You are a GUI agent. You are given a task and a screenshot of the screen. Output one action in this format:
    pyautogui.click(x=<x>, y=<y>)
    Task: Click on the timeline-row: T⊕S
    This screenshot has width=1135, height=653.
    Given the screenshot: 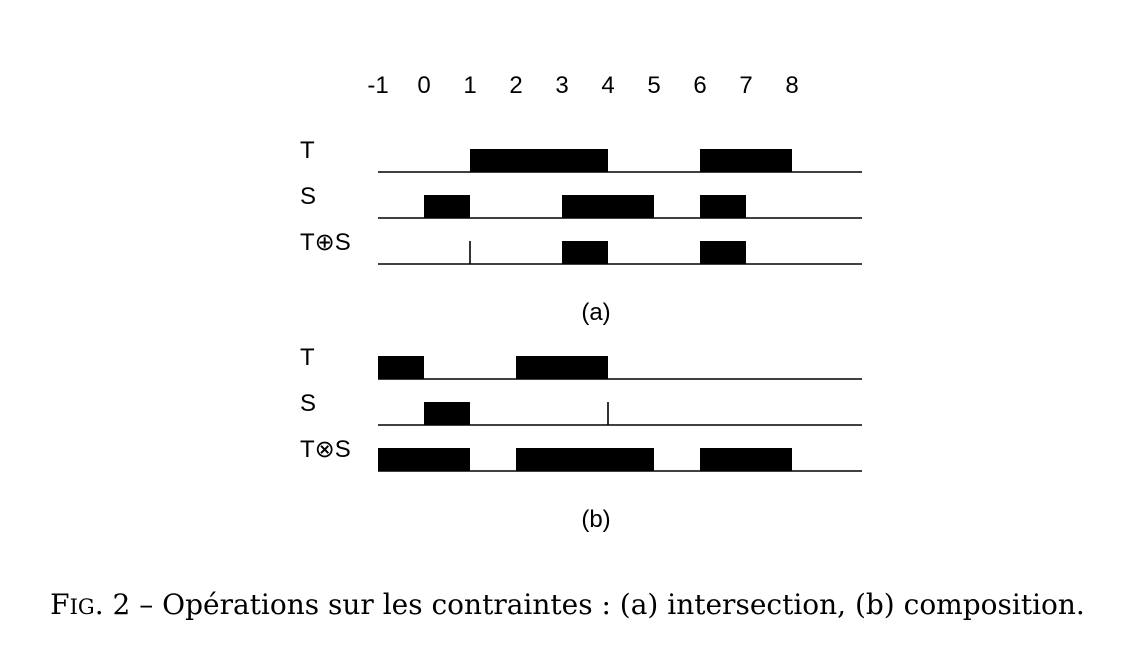 What is the action you would take?
    pyautogui.click(x=581, y=247)
    